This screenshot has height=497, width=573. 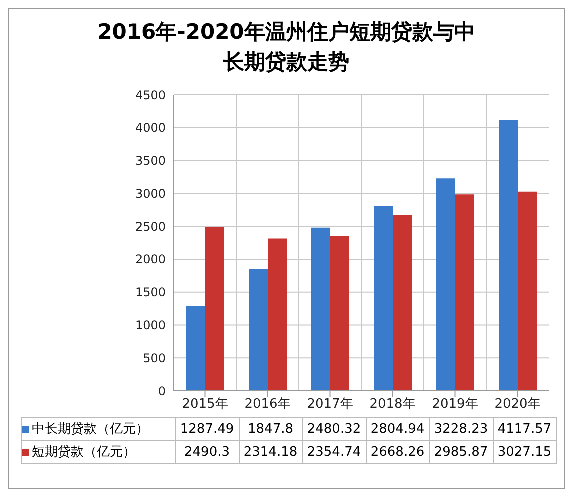 What do you see at coordinates (270, 429) in the screenshot?
I see `data-label: 1847.8` at bounding box center [270, 429].